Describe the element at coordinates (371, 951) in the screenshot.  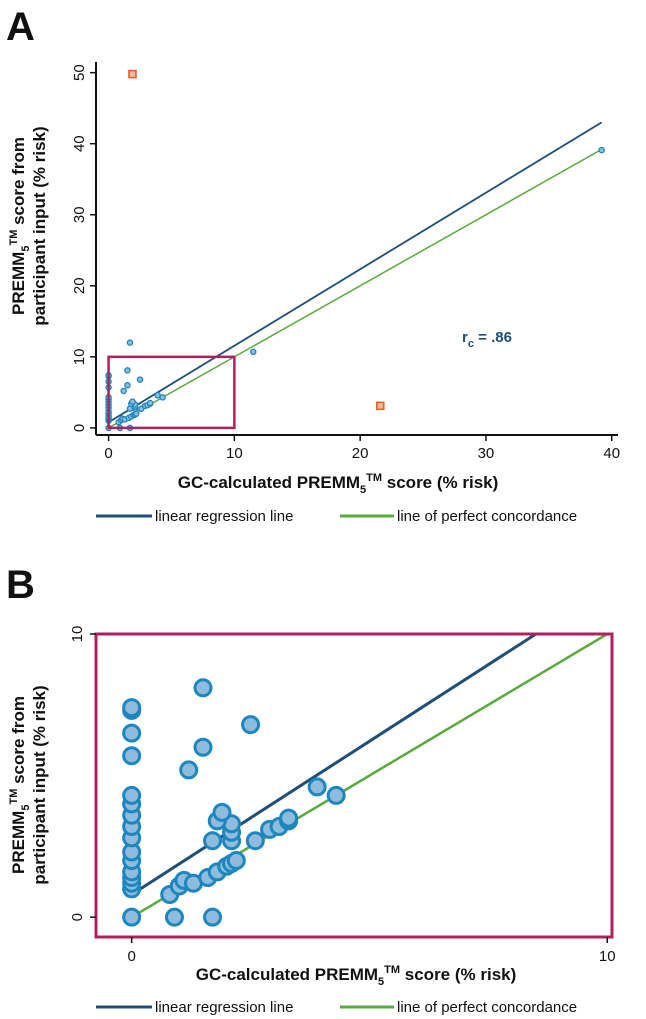
I see `panel-b-x-ticks: 0 10` at that location.